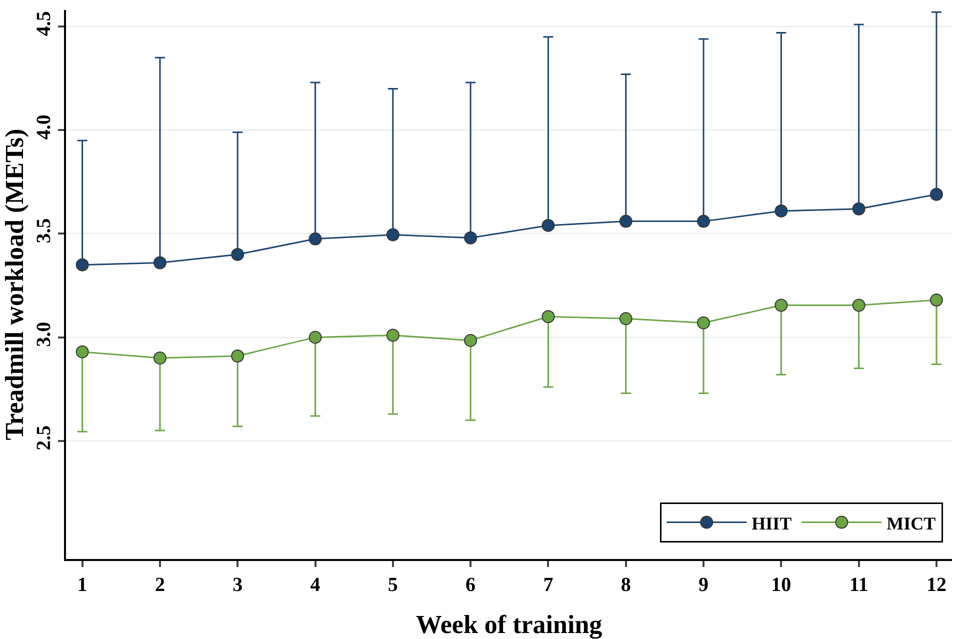 The image size is (957, 639). Describe the element at coordinates (858, 585) in the screenshot. I see `x-tick-label: 11` at that location.